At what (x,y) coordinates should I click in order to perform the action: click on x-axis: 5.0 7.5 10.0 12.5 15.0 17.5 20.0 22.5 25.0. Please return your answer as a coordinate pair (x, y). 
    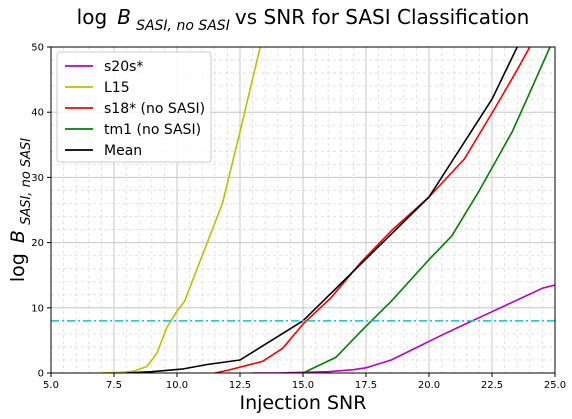
    Looking at the image, I should click on (304, 382).